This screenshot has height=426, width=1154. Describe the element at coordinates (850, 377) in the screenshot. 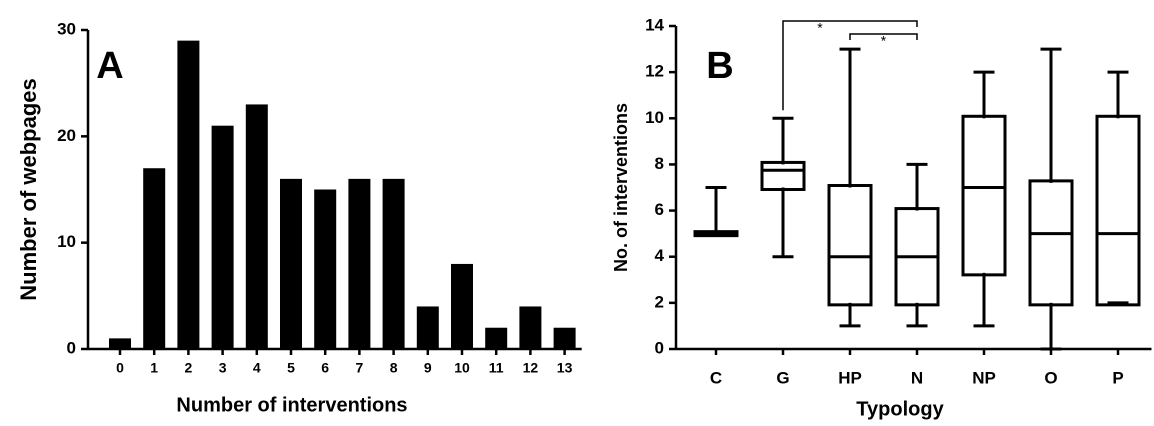

I see `x-tick-label: HP` at that location.